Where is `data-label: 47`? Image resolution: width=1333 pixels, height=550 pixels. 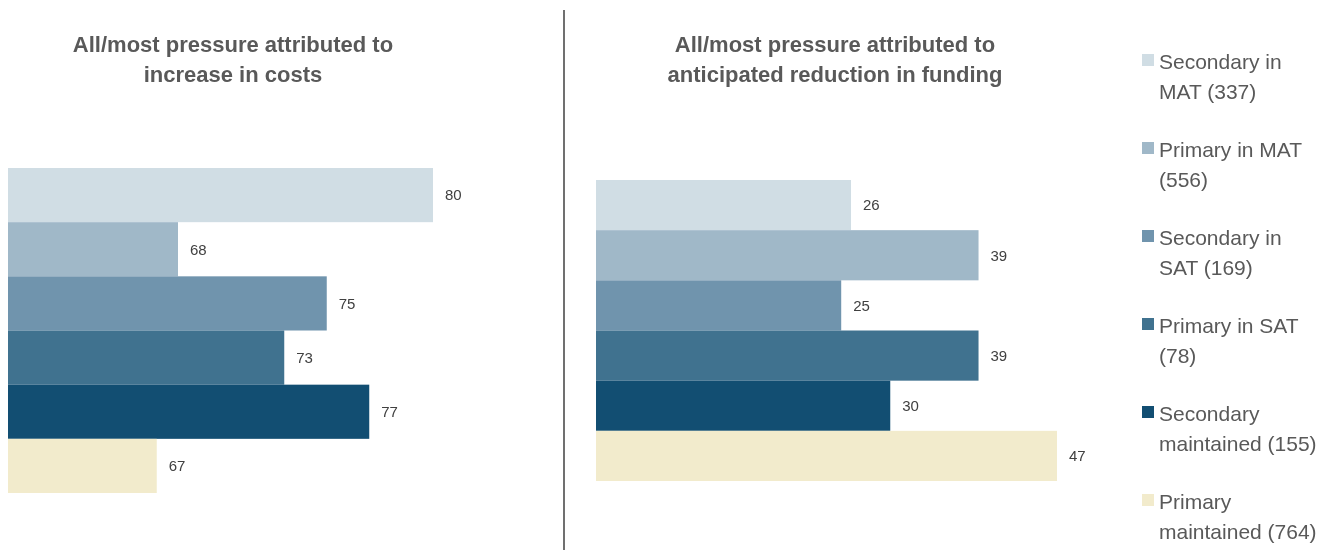 data-label: 47 is located at coordinates (1077, 456).